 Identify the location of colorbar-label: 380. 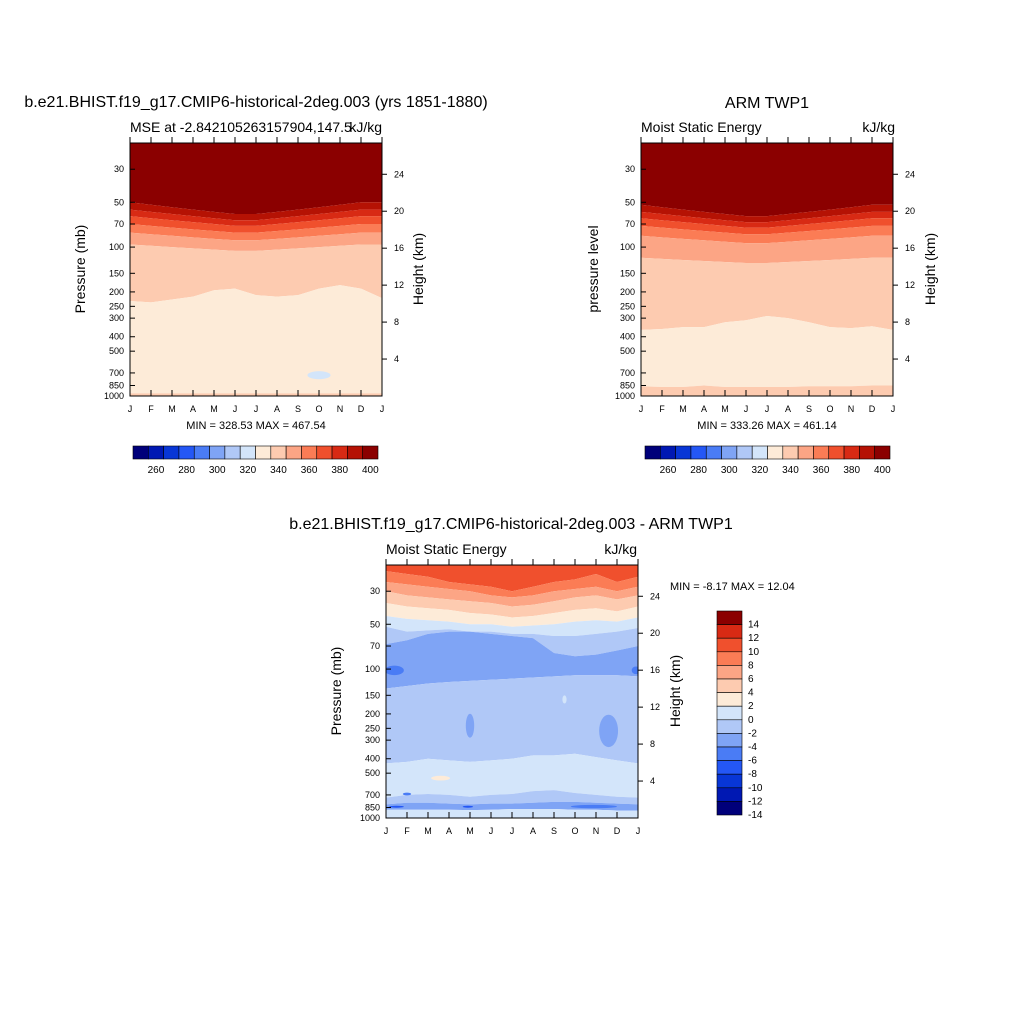
(339, 470).